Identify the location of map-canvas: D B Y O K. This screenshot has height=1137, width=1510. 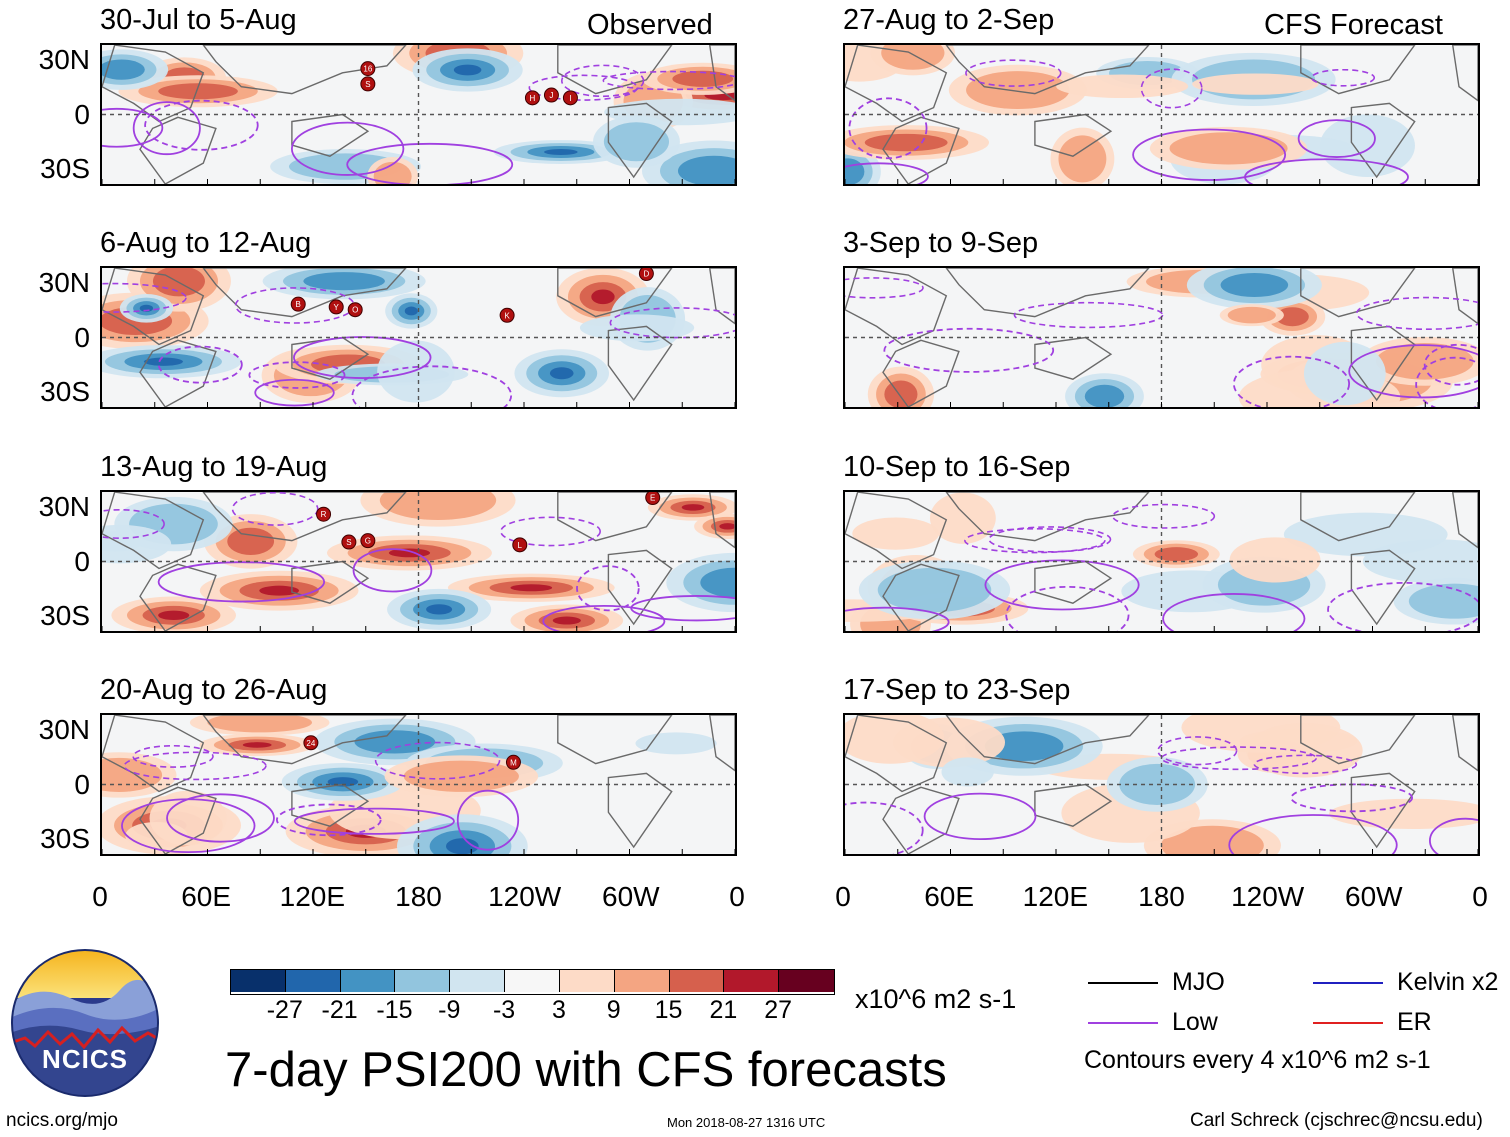
(418, 337).